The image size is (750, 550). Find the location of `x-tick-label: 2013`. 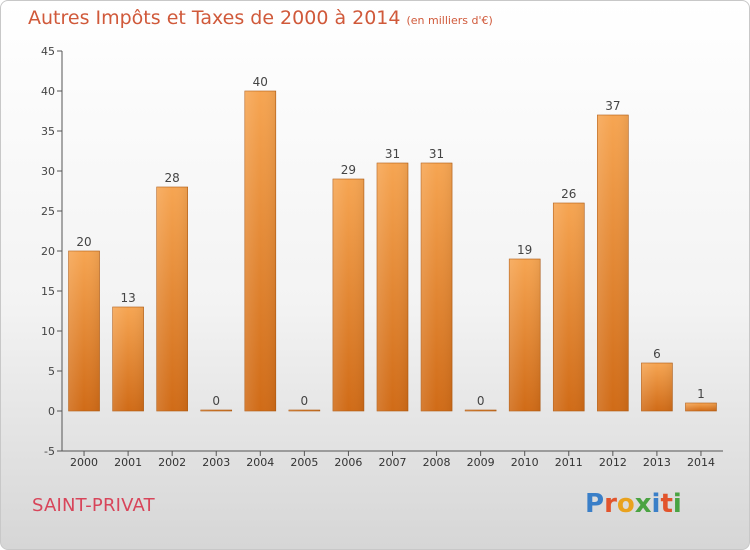

x-tick-label: 2013 is located at coordinates (657, 462).